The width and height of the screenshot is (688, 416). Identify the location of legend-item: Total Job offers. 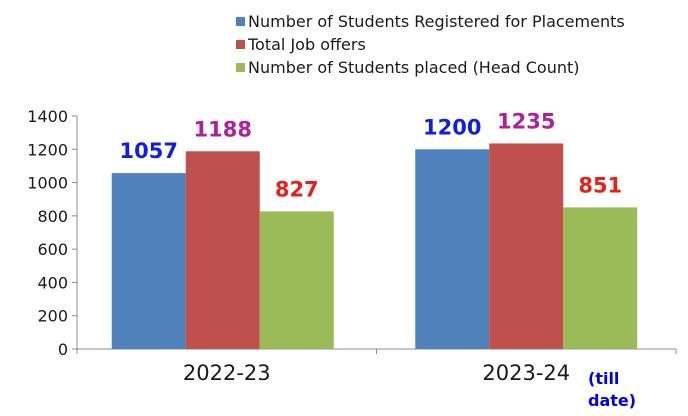
(430, 44).